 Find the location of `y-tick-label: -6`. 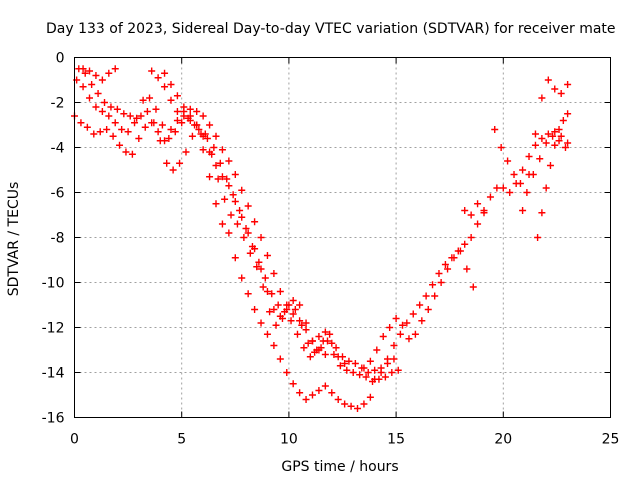

y-tick-label: -6 is located at coordinates (58, 194).